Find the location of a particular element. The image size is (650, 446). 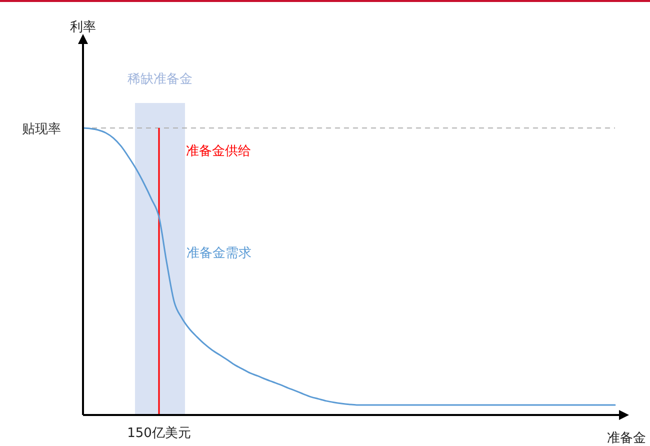

ref-line-label: 贴现率 is located at coordinates (41, 129).